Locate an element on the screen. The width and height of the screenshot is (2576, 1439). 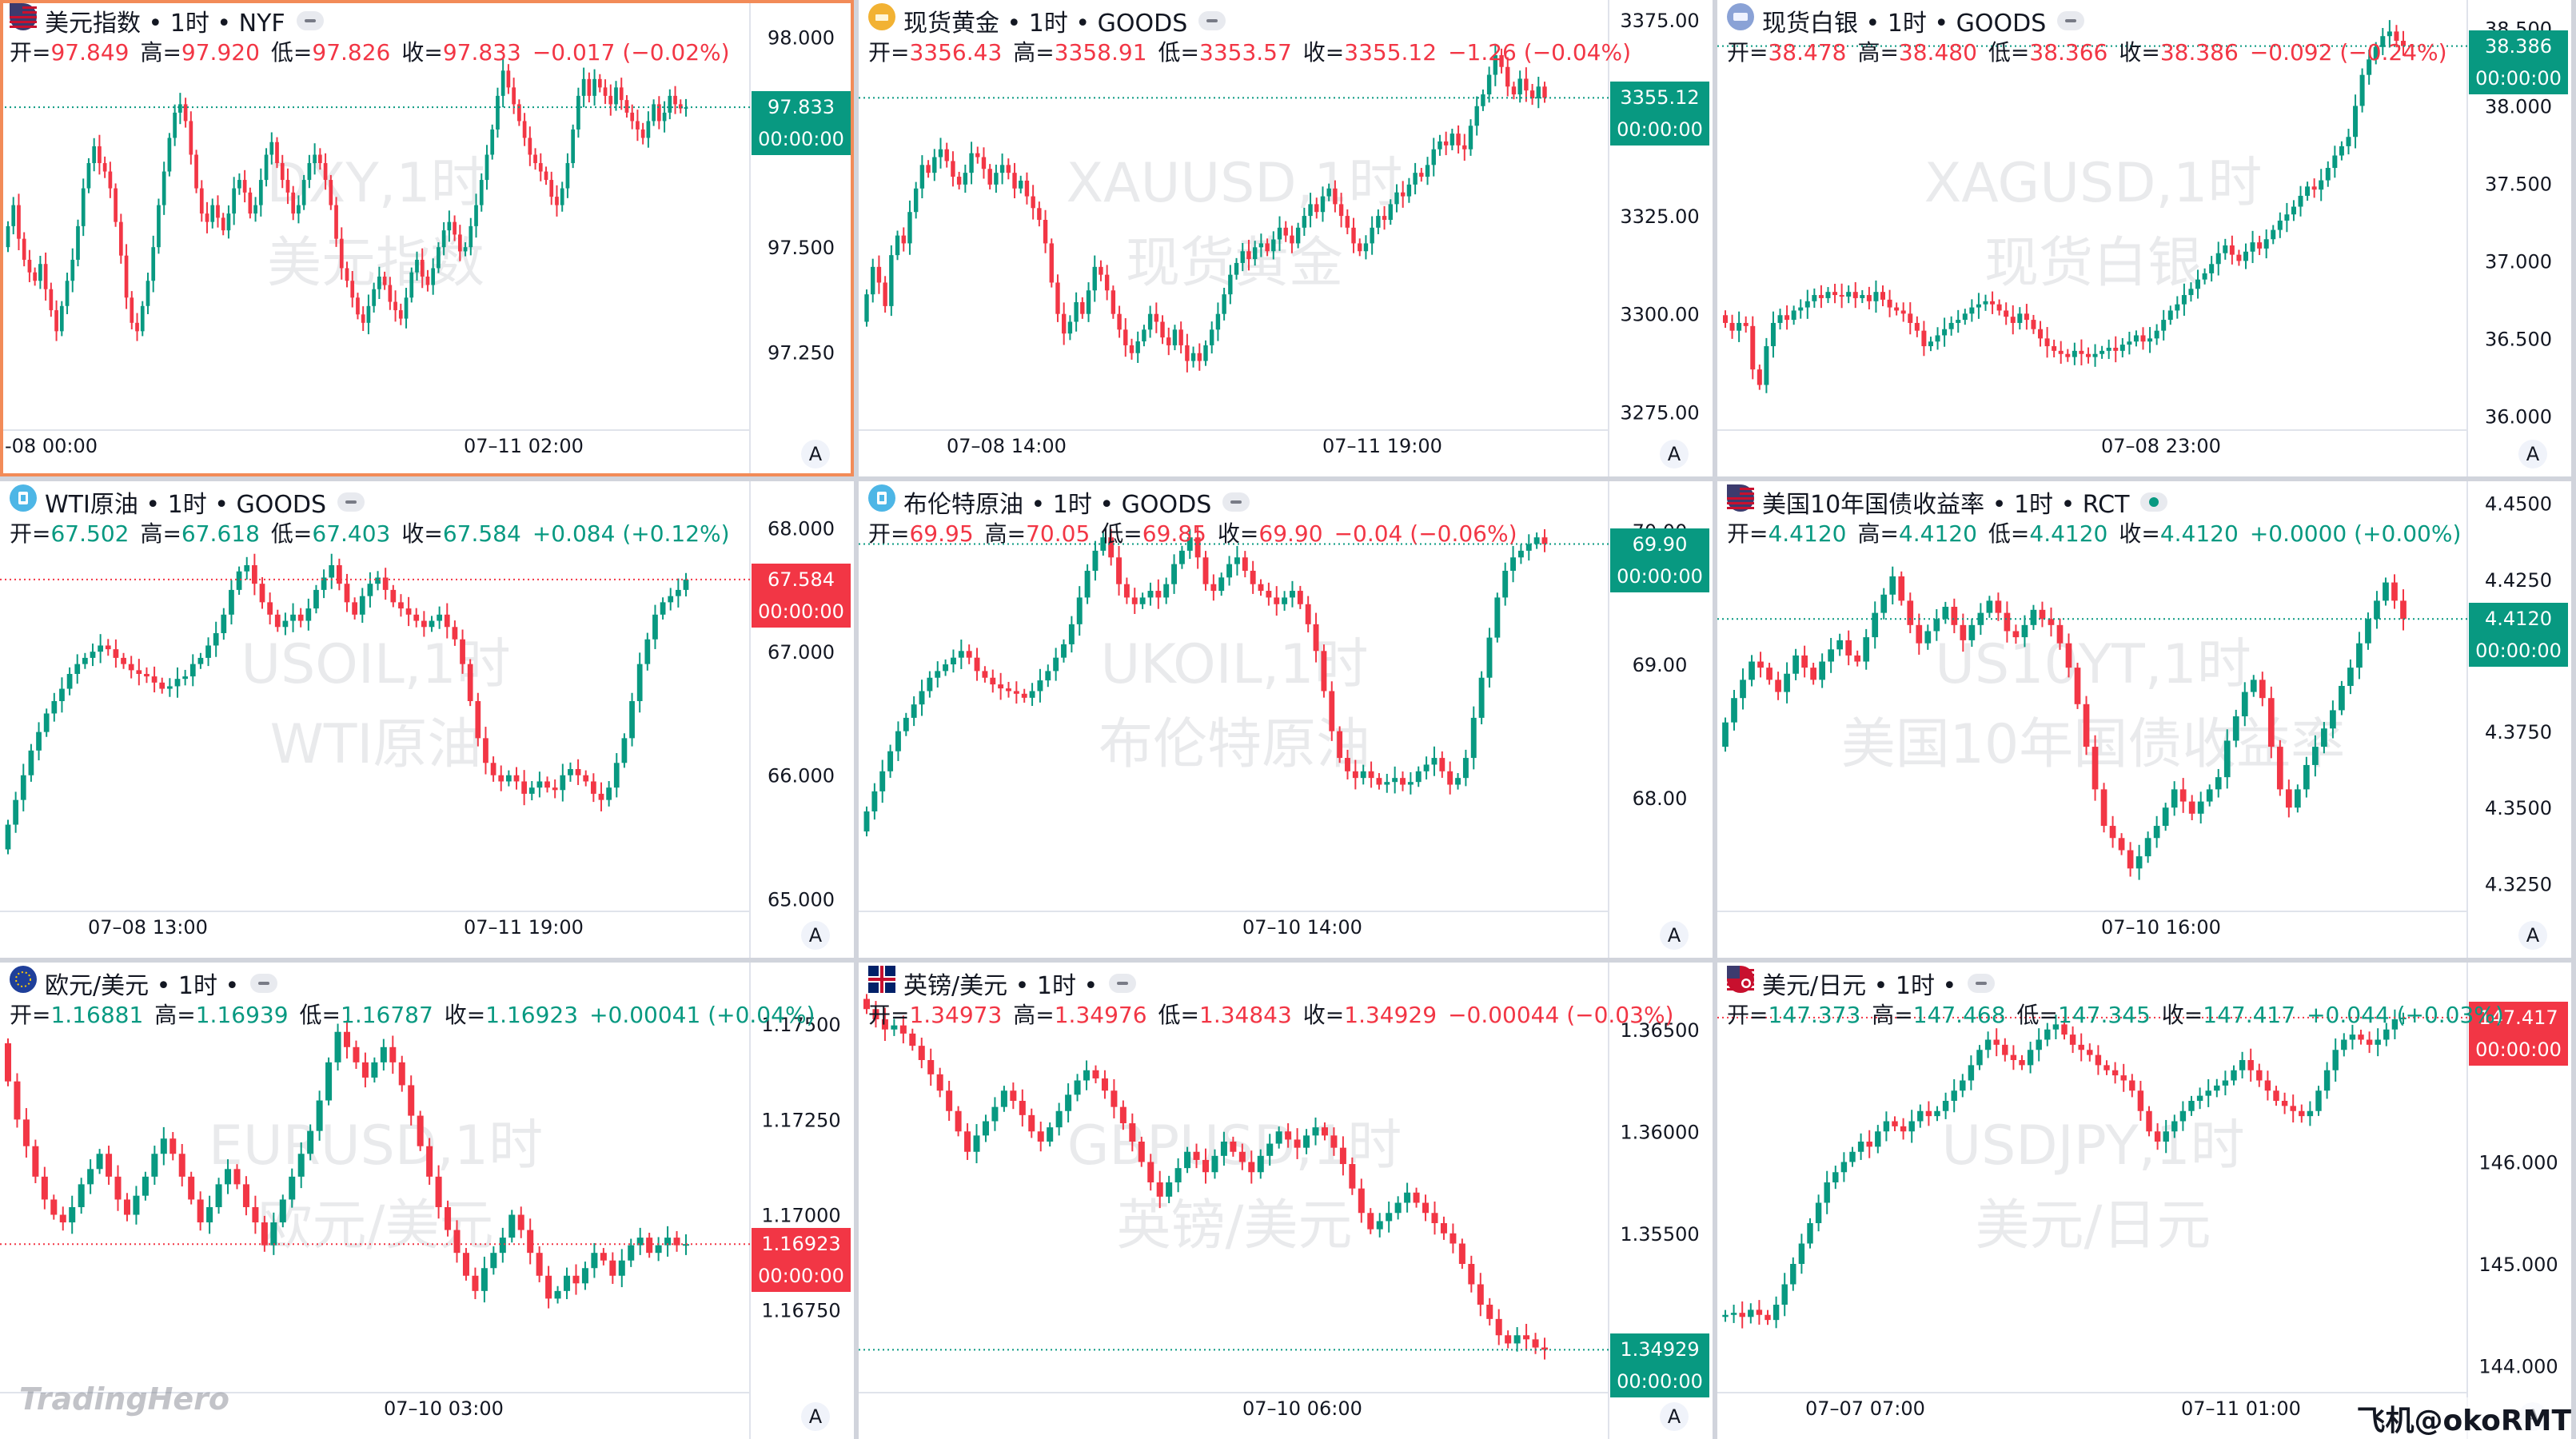
bar-countdown: 00:00:00 is located at coordinates (2519, 78).